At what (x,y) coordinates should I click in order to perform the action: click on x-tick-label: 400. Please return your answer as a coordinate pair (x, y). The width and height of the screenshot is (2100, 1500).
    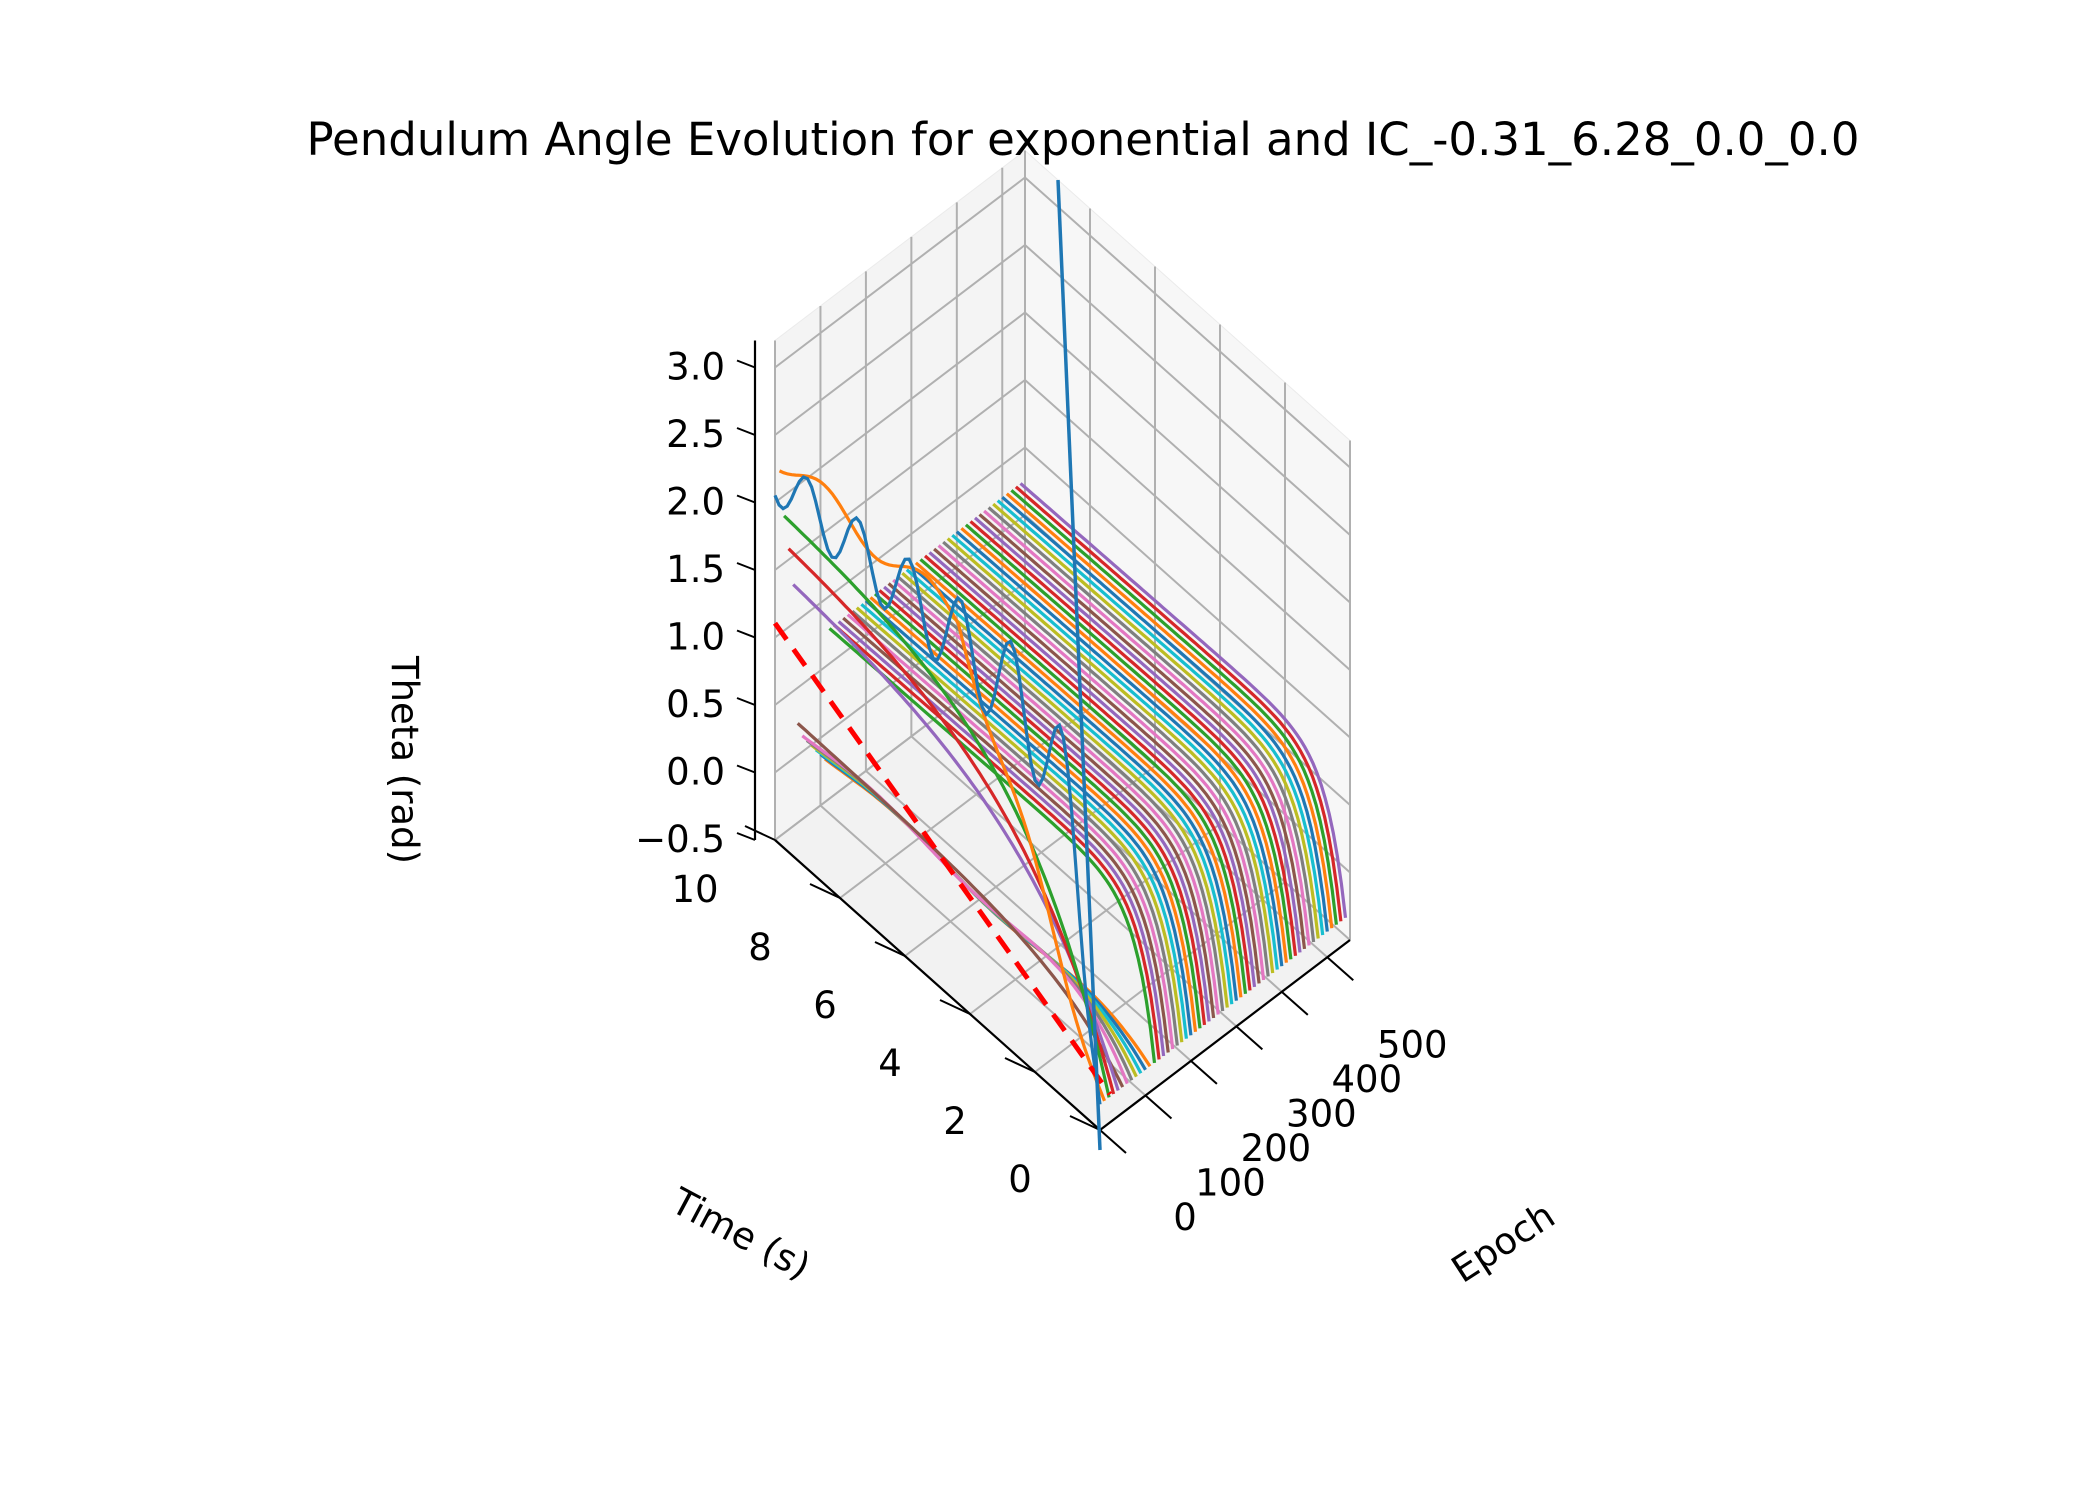
    Looking at the image, I should click on (1367, 1079).